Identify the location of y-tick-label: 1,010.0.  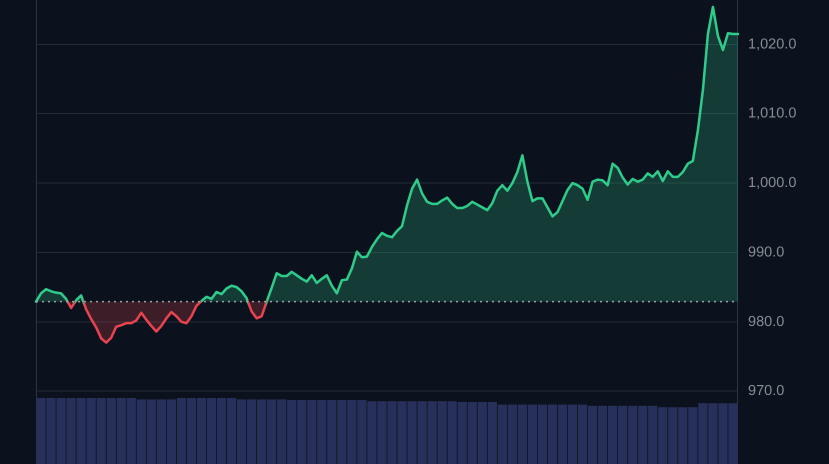
(772, 114).